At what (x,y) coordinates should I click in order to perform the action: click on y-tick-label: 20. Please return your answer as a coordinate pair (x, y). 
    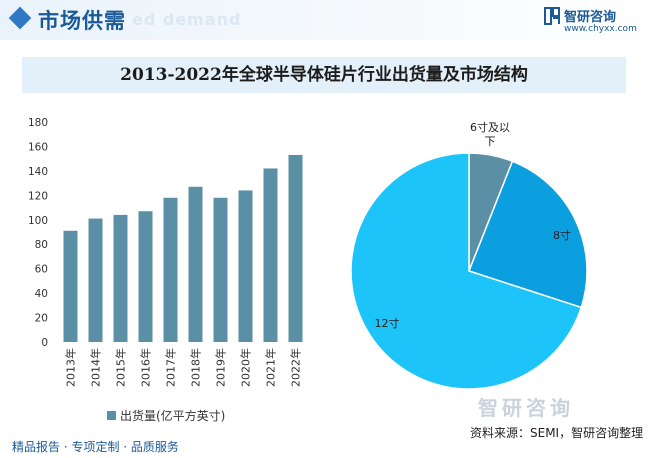
    Looking at the image, I should click on (41, 319).